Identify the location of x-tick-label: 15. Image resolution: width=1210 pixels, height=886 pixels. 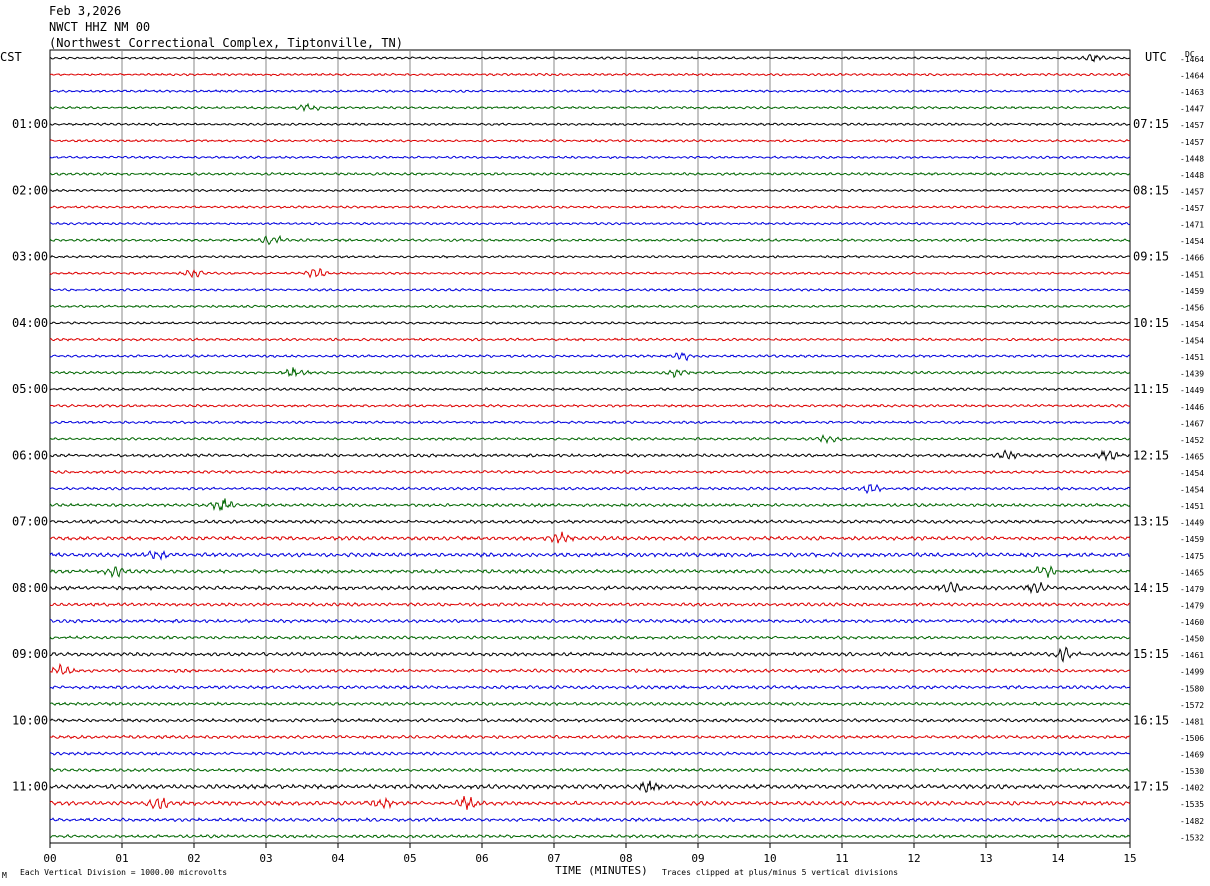
(1129, 858).